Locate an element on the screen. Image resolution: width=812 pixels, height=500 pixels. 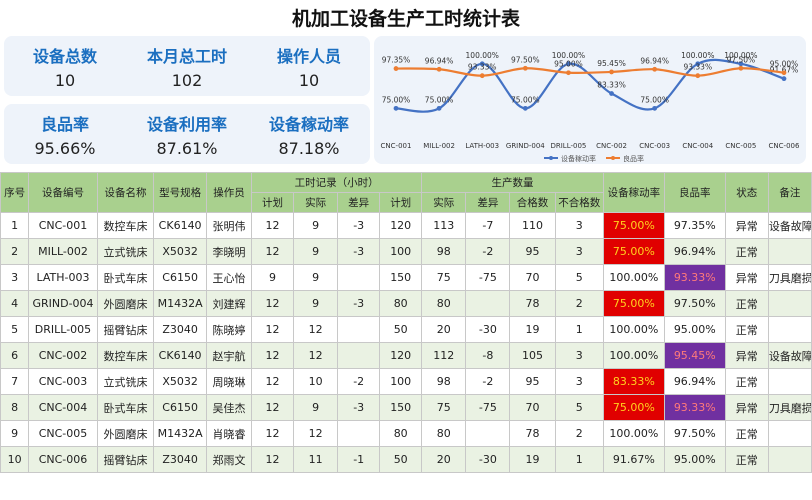
cell-prod-actual: 112 is located at coordinates (444, 355).